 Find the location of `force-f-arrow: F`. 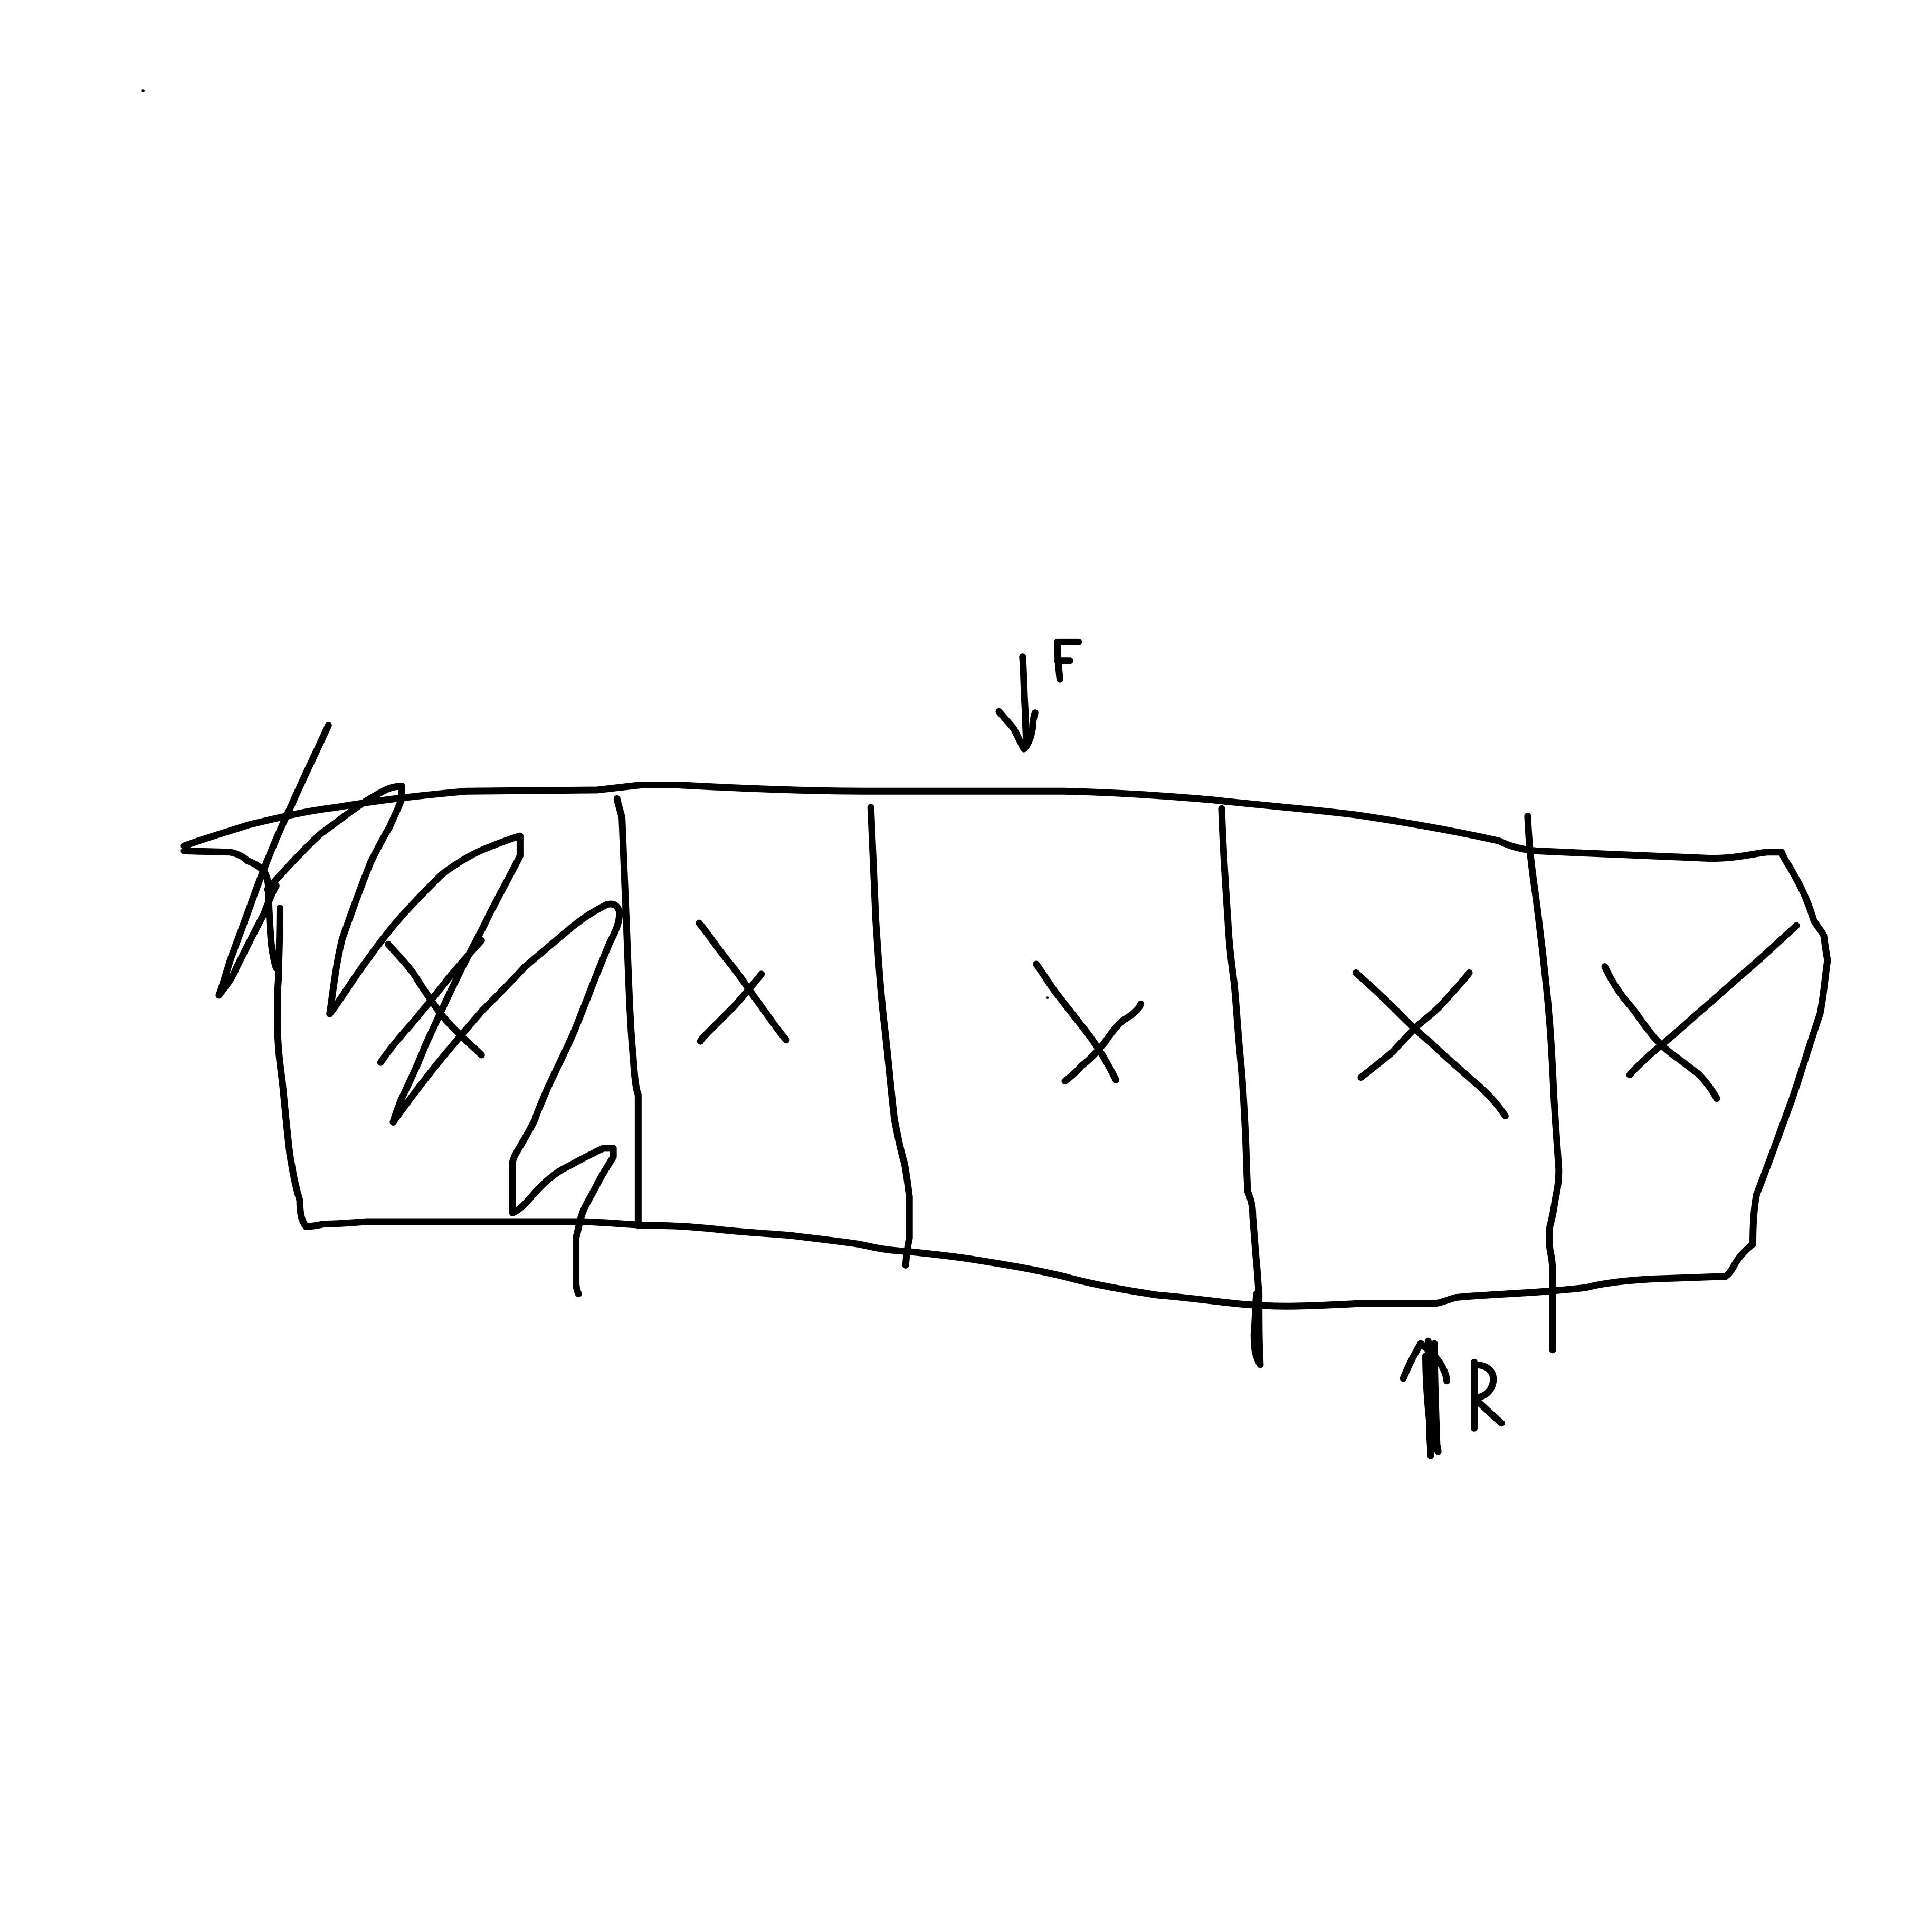

force-f-arrow: F is located at coordinates (1038, 695).